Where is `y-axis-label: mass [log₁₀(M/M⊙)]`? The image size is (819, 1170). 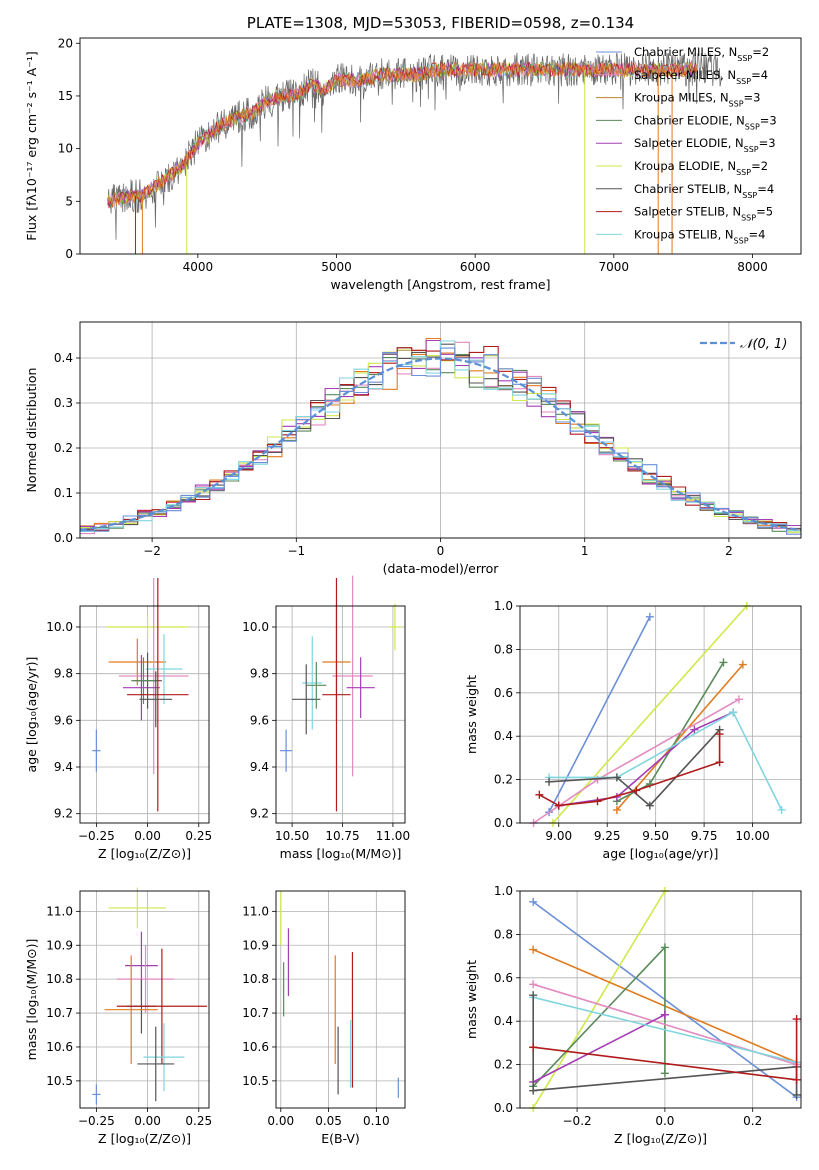 y-axis-label: mass [log₁₀(M/M⊙)] is located at coordinates (31, 1000).